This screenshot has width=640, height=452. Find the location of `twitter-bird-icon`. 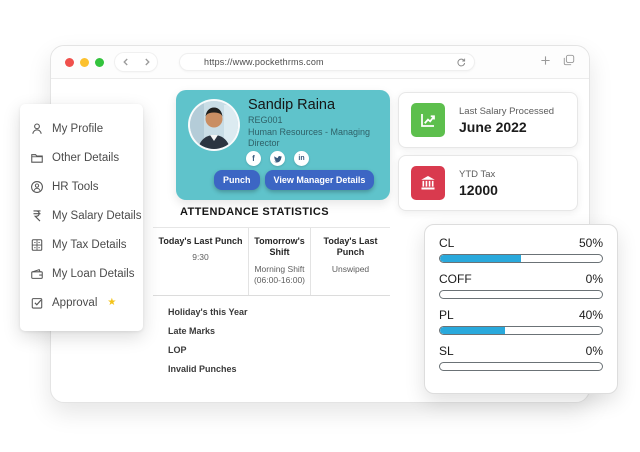

twitter-bird-icon is located at coordinates (277, 158).